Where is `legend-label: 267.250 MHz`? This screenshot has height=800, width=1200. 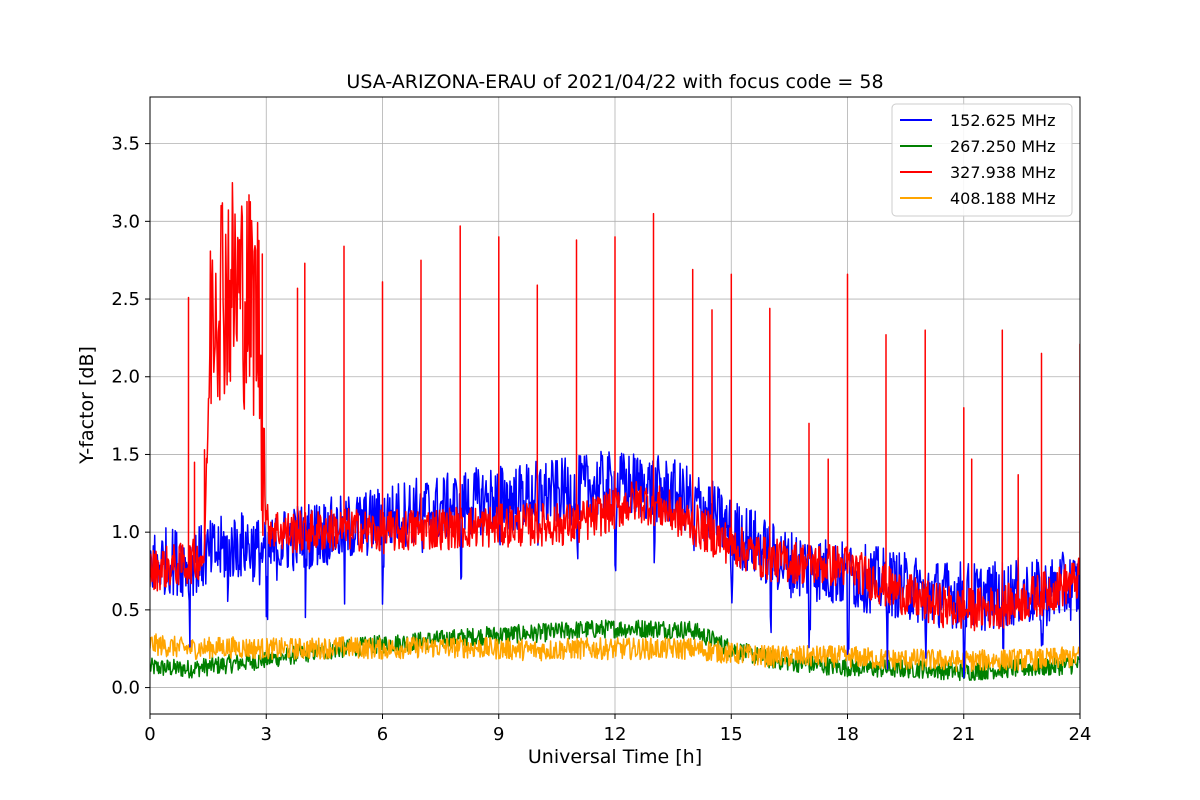
legend-label: 267.250 MHz is located at coordinates (1002, 146).